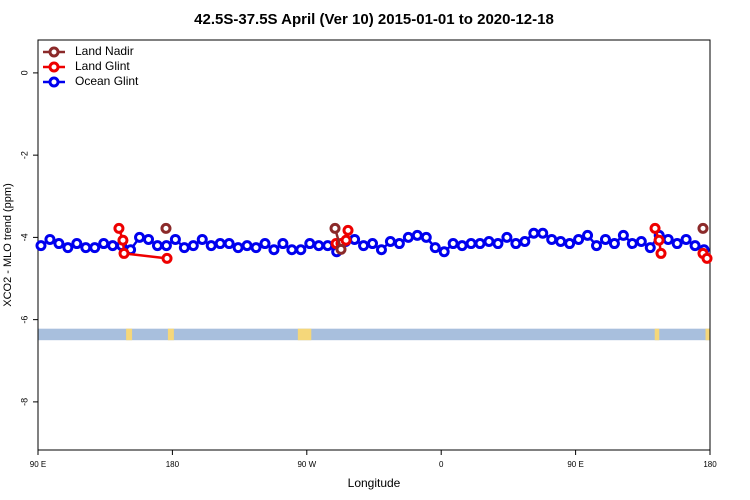 The image size is (750, 500). Describe the element at coordinates (374, 334) in the screenshot. I see `ocean-band` at that location.